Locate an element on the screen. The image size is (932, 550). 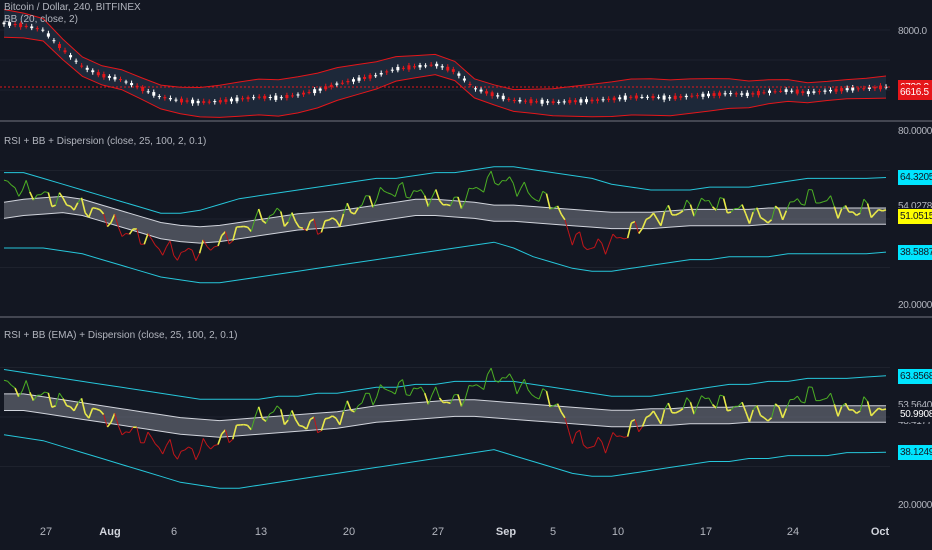
time-axis: 27 Aug 6 13 20 27 Sep 5 10 17 24 Oct is located at coordinates (466, 533).